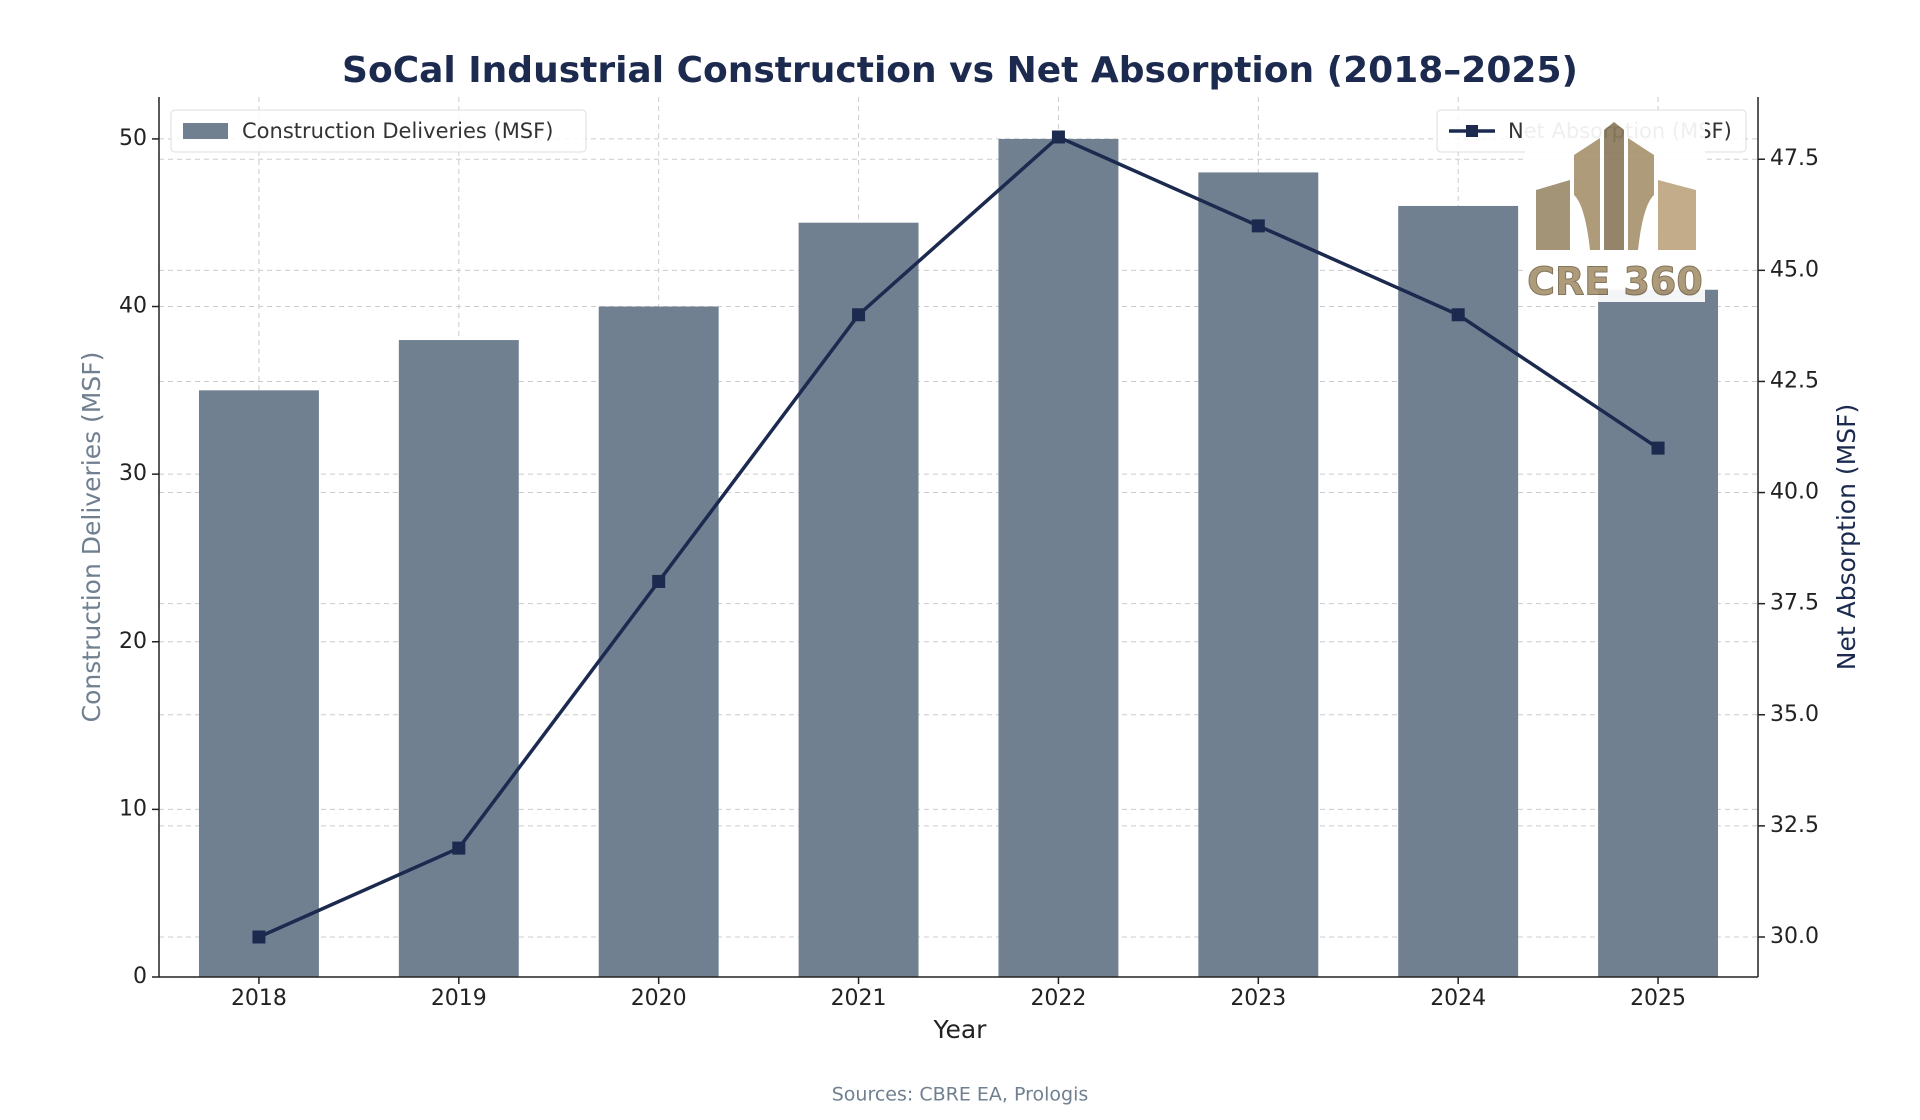 The image size is (1920, 1120). I want to click on x-tick-label: 2018, so click(259, 998).